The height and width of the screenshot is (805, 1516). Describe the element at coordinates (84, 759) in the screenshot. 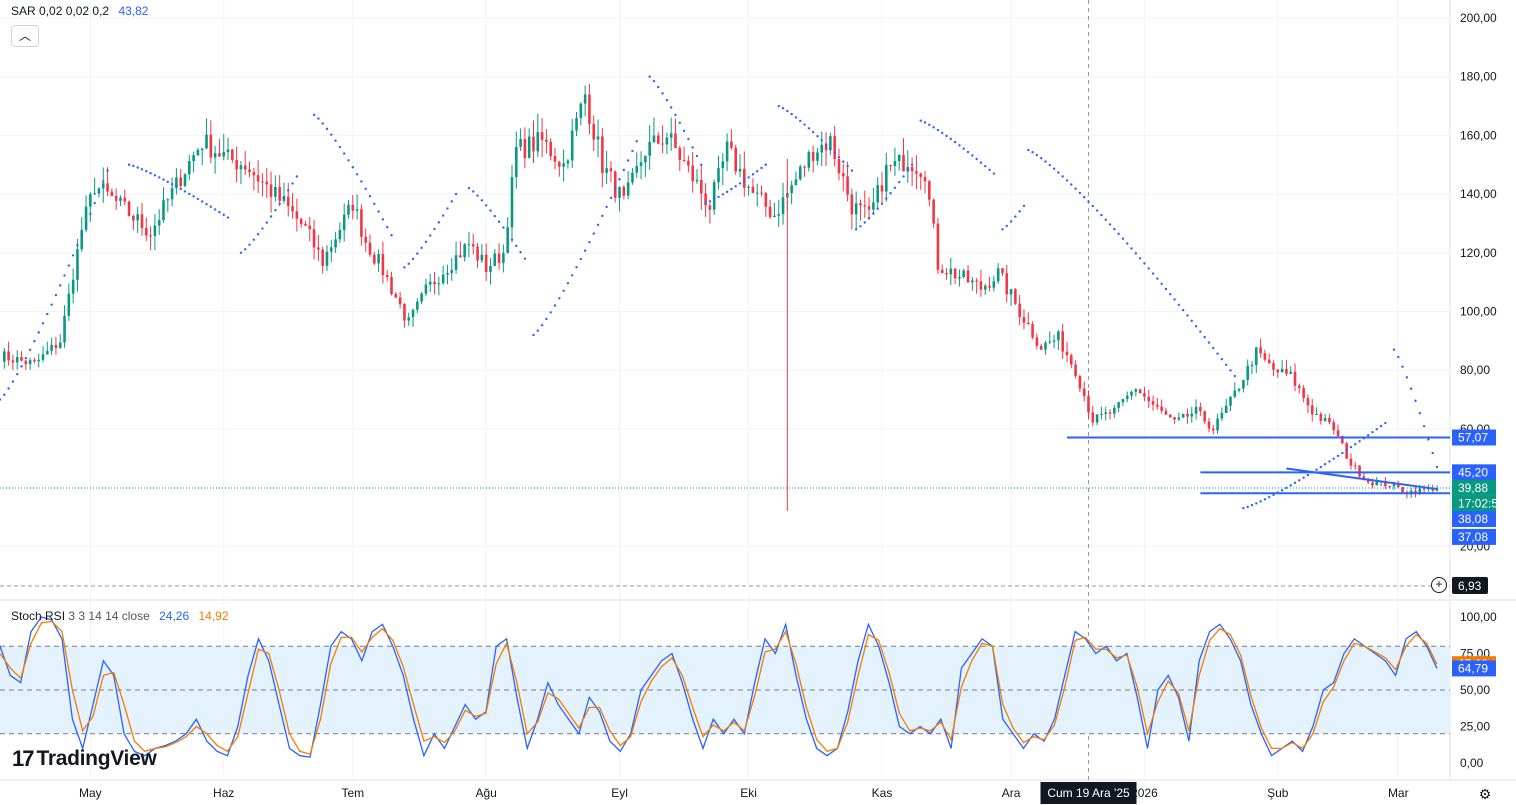

I see `tradingview-logo: 17 TradingView` at that location.